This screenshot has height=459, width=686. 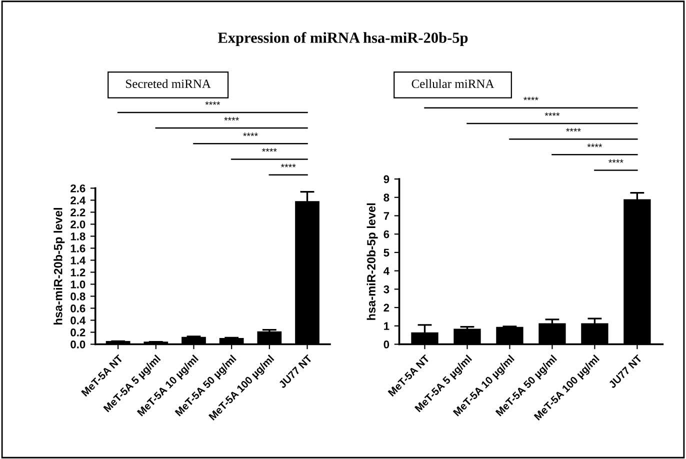 What do you see at coordinates (78, 188) in the screenshot?
I see `y-tick-label: 2.6` at bounding box center [78, 188].